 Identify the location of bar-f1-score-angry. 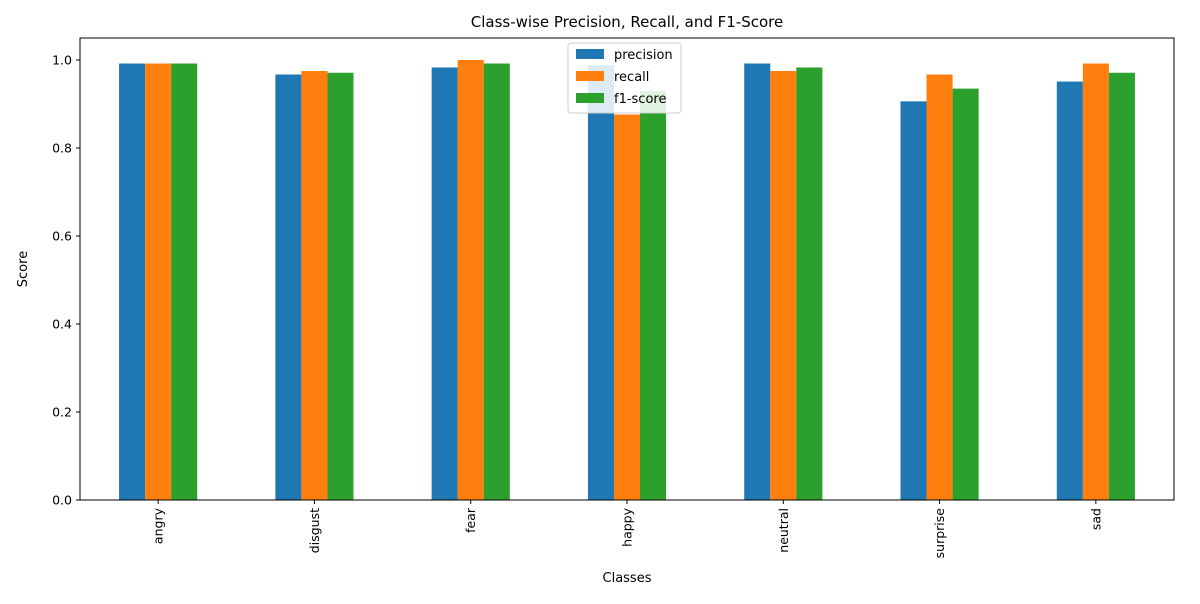
(184, 282).